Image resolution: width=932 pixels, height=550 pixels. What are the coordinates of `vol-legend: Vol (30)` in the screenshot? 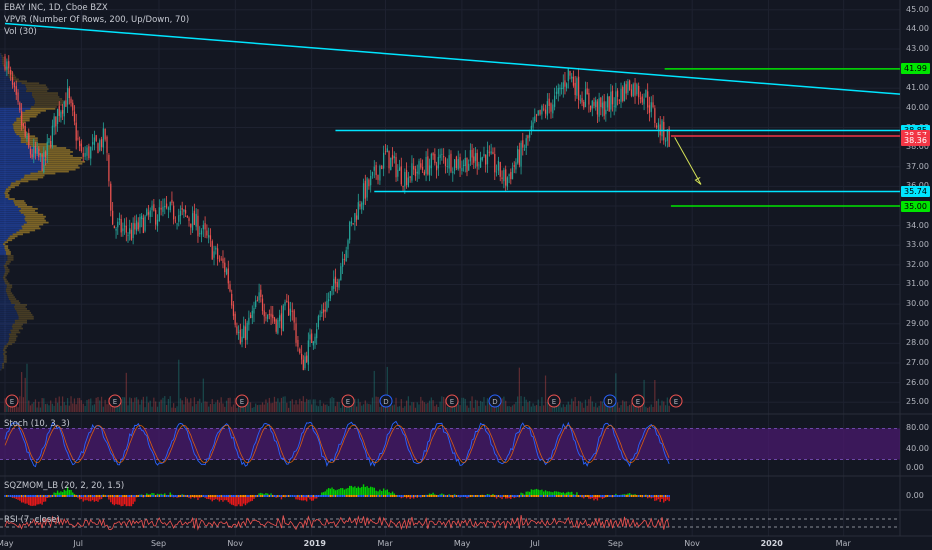 It's located at (20, 32).